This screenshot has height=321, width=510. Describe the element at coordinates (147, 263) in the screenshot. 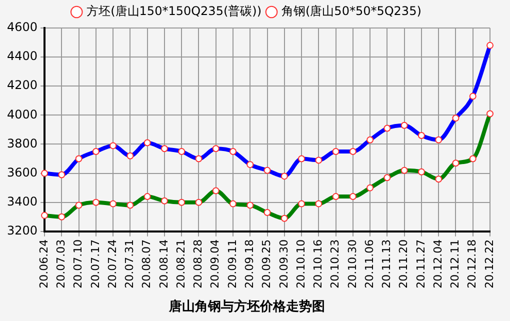

I see `x-tick-label: 20.08.07` at that location.